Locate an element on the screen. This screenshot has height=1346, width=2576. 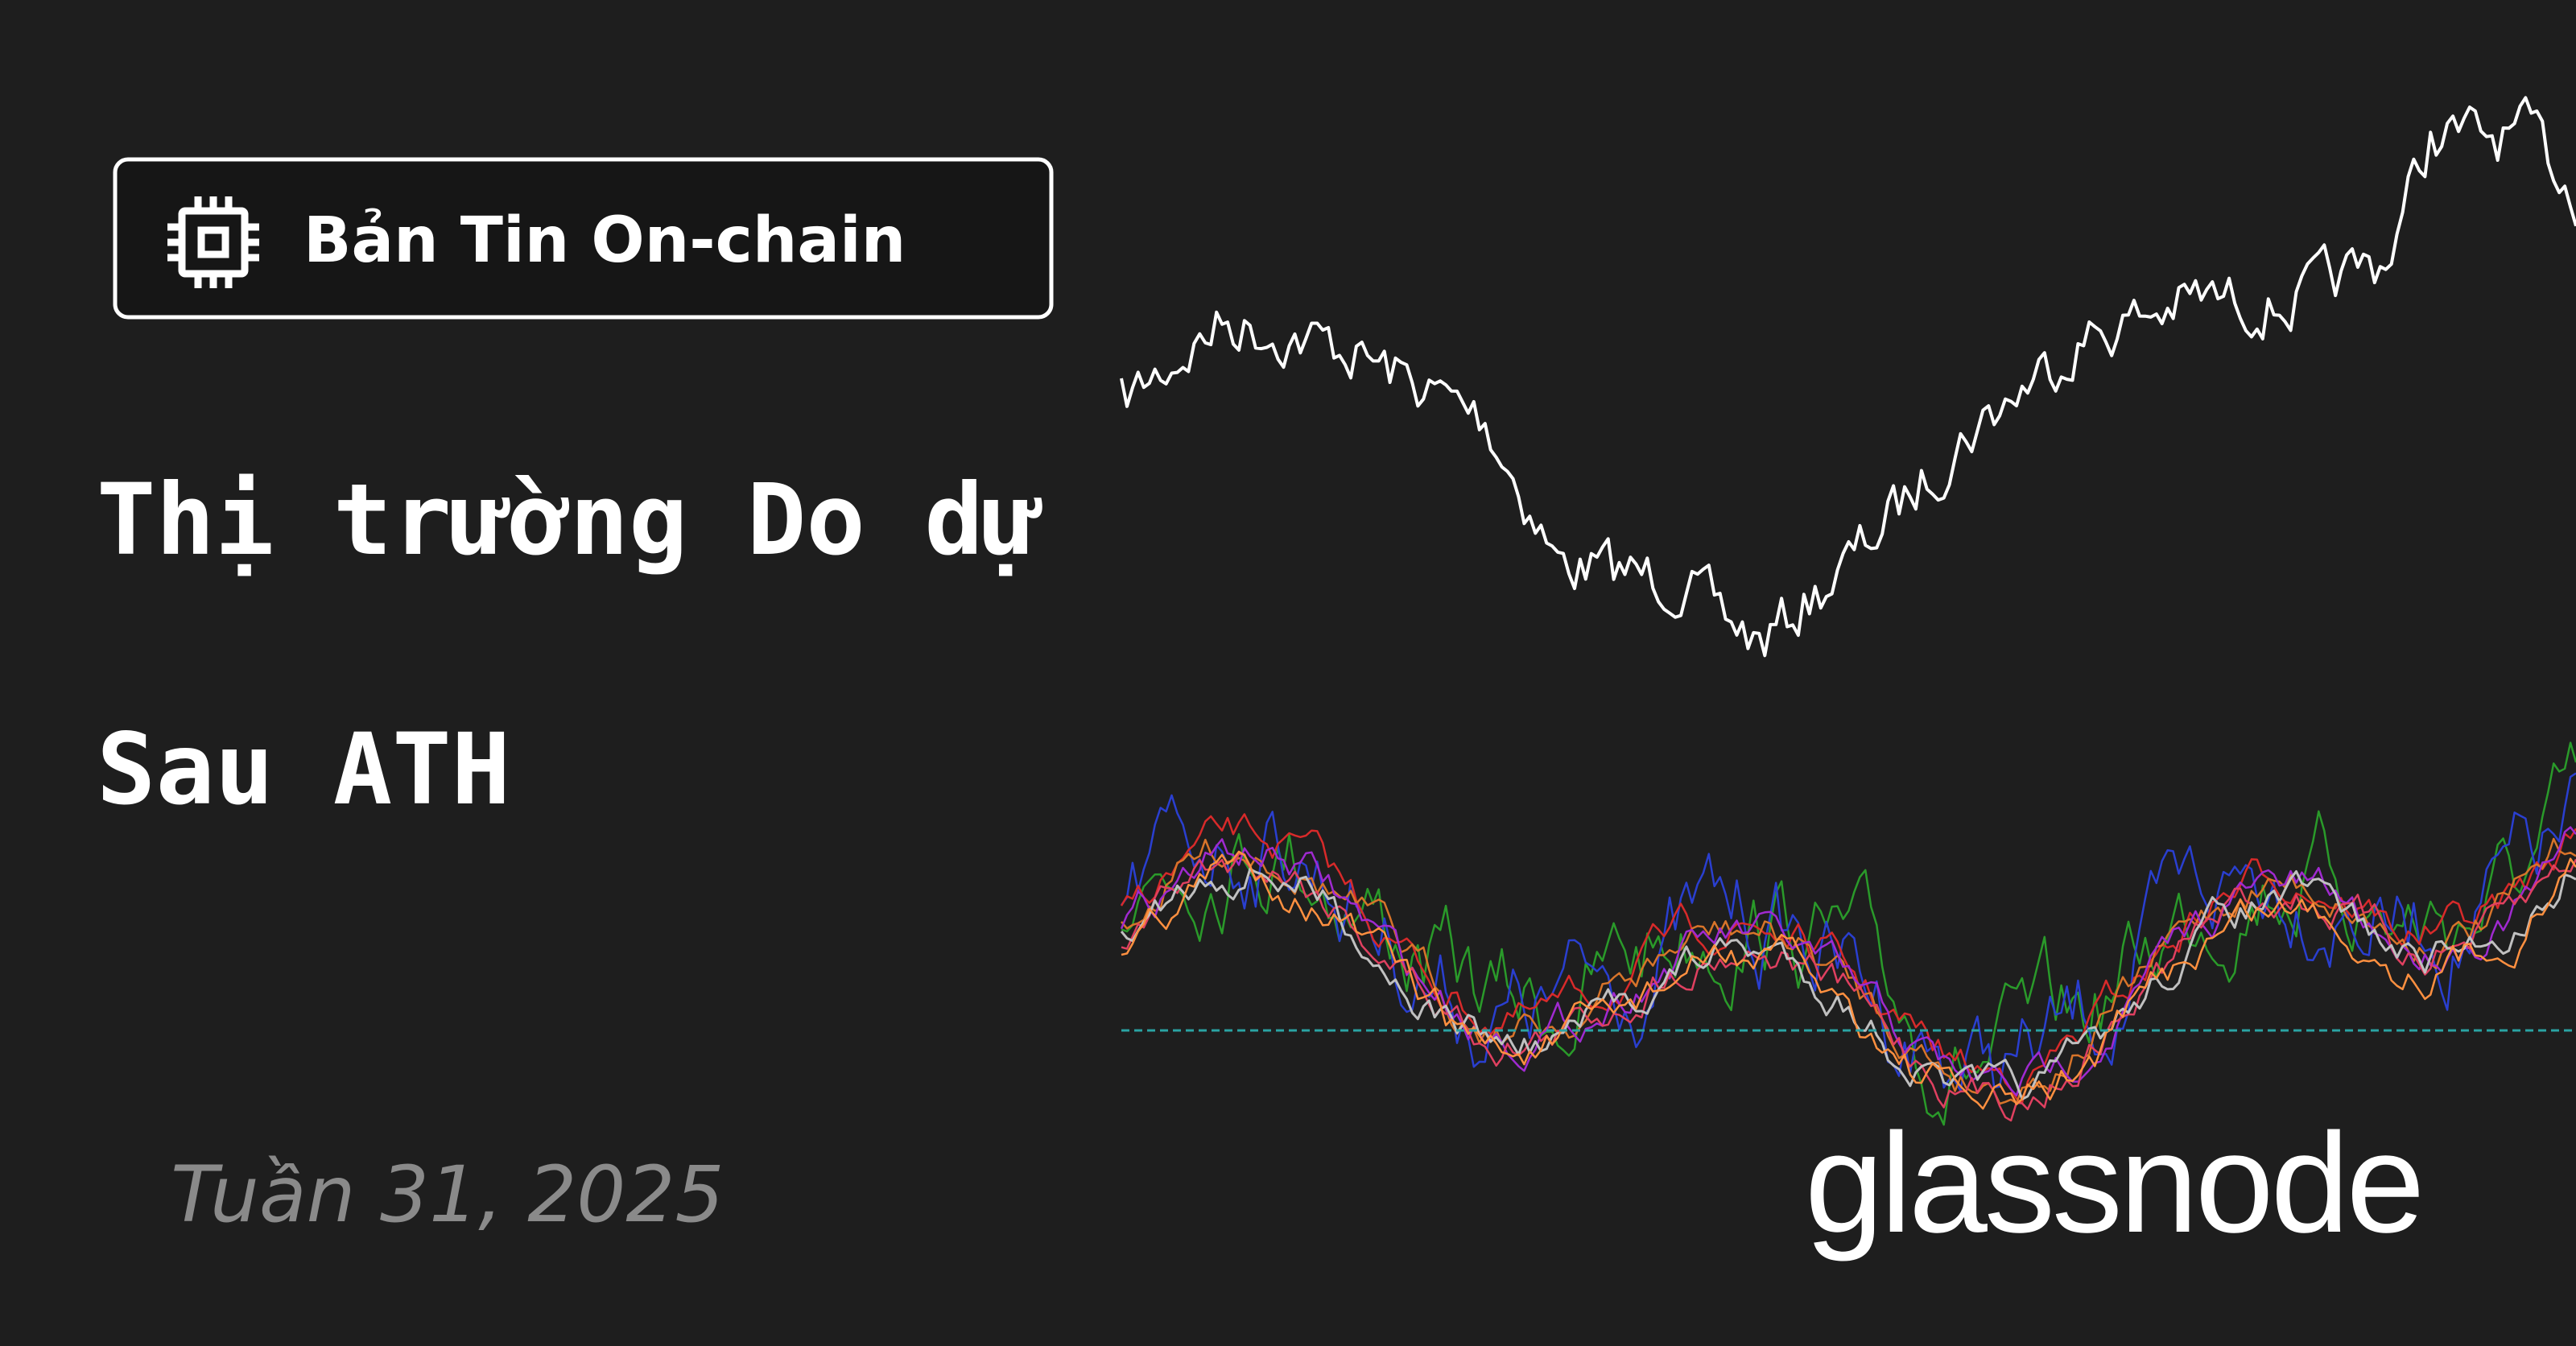
logo: glassnode is located at coordinates (2113, 1183).